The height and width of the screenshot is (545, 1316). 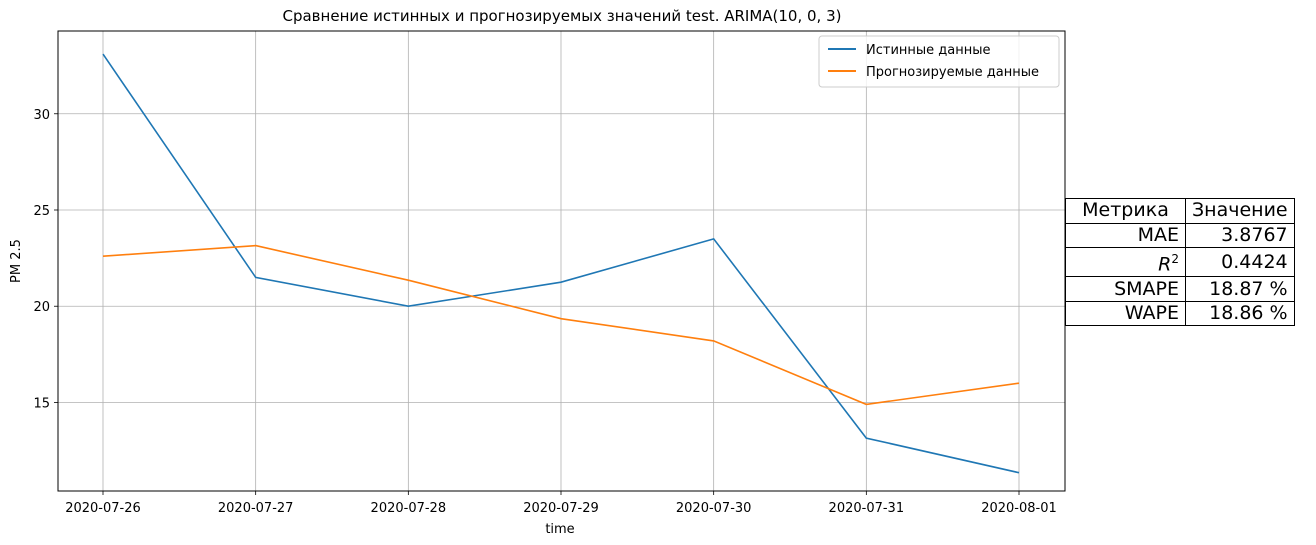 What do you see at coordinates (41, 307) in the screenshot?
I see `y-tick-label: 20` at bounding box center [41, 307].